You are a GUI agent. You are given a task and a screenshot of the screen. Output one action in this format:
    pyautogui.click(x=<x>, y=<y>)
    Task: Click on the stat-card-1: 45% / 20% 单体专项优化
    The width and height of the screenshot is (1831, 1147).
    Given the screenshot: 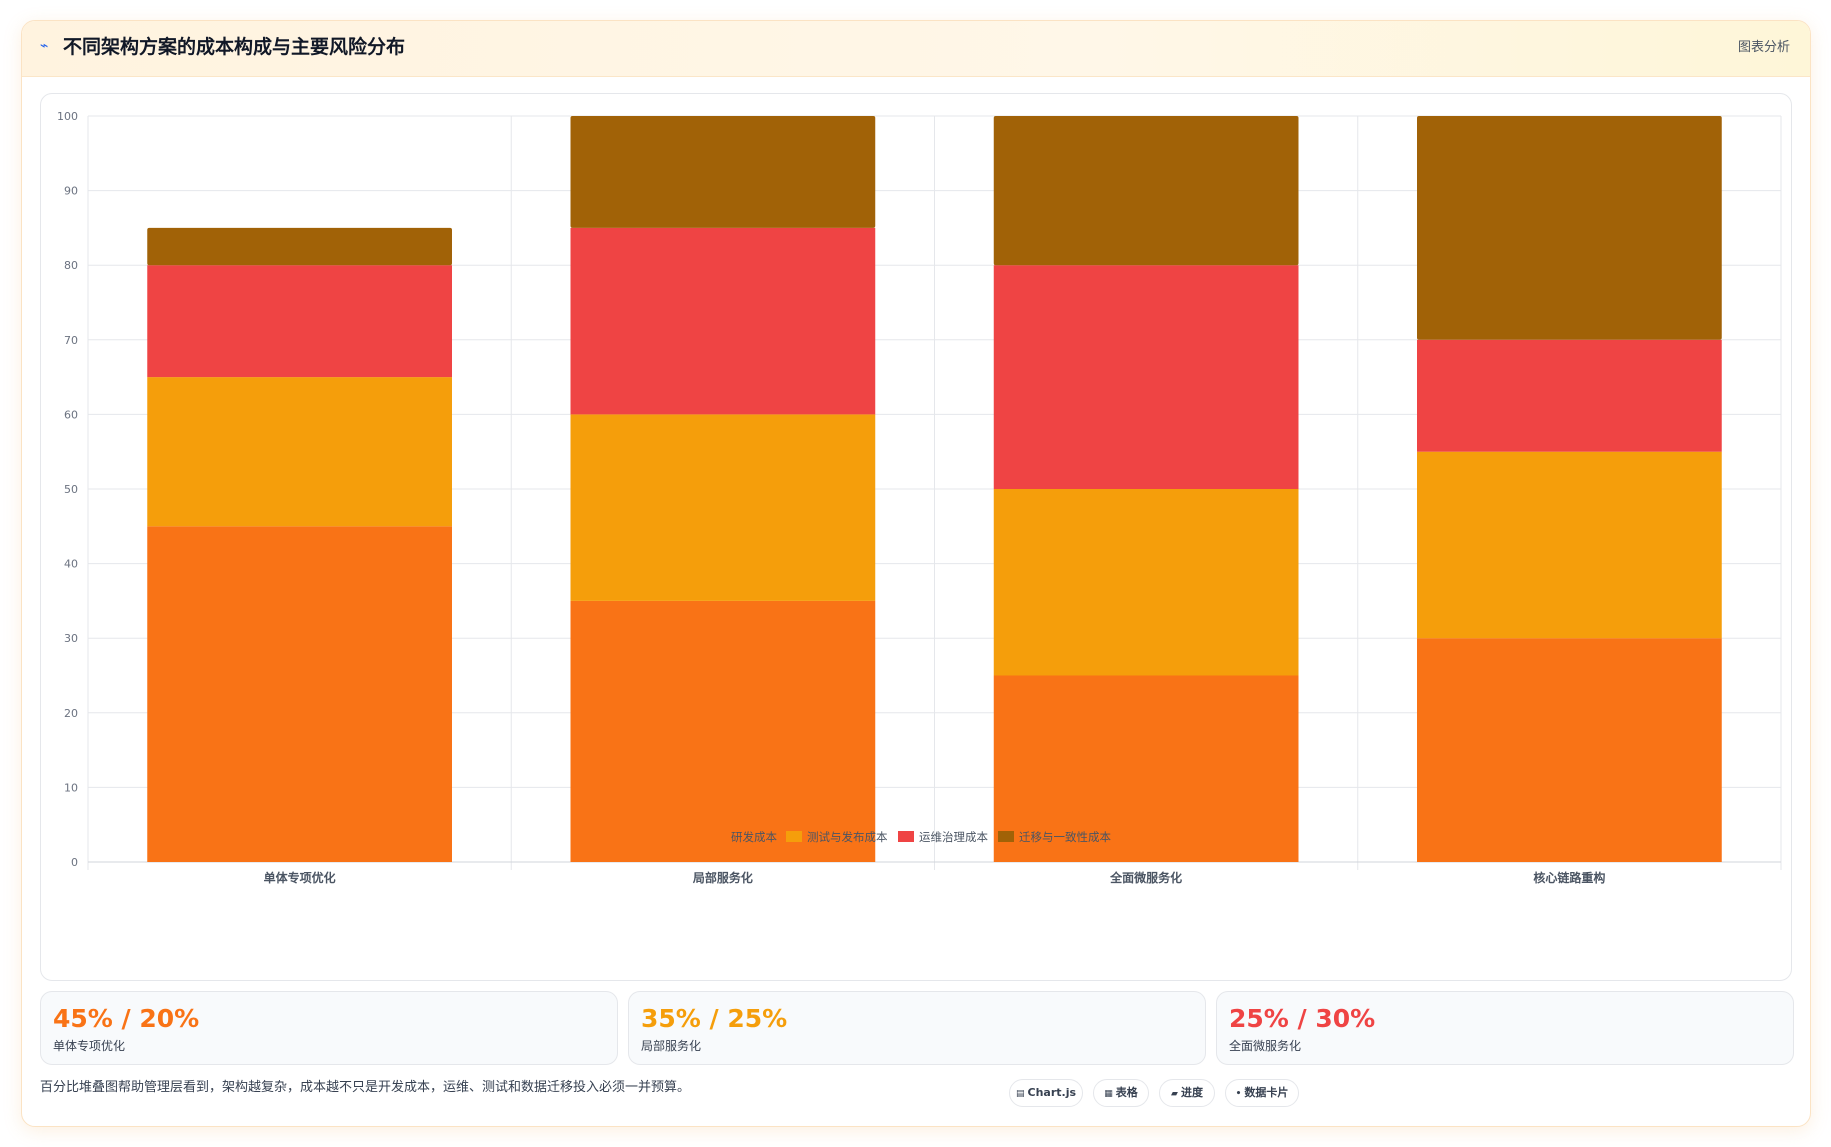 What is the action you would take?
    pyautogui.click(x=329, y=1028)
    